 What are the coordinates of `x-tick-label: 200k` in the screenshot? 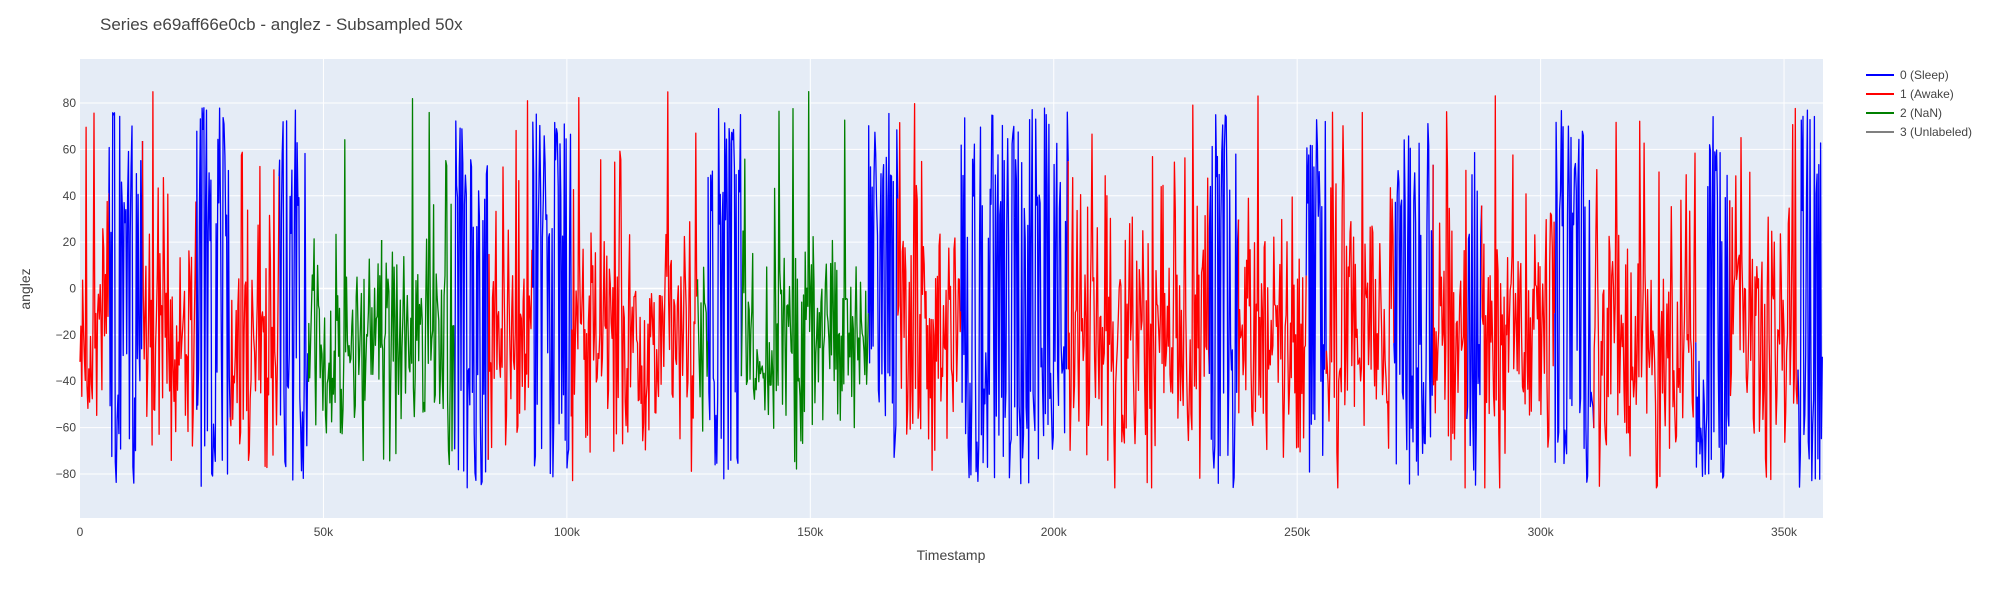 It's located at (1054, 532).